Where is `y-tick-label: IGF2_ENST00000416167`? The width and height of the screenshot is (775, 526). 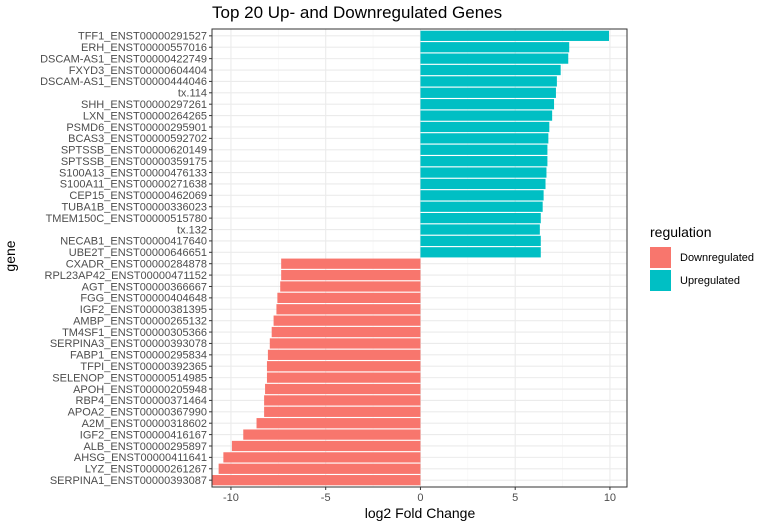
y-tick-label: IGF2_ENST00000416167 is located at coordinates (143, 435).